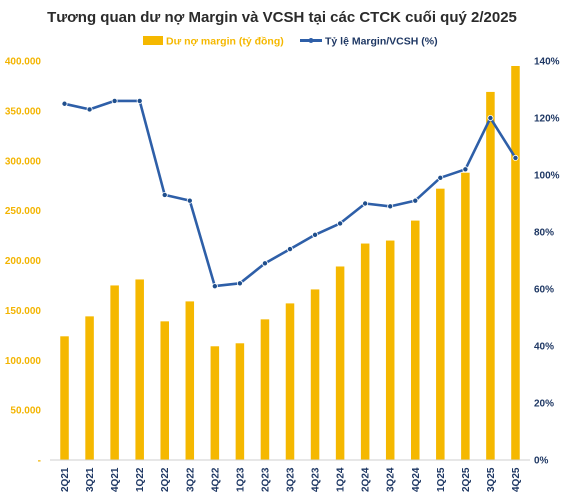  Describe the element at coordinates (240, 479) in the screenshot. I see `x-axis-tick-label: 1Q23` at that location.